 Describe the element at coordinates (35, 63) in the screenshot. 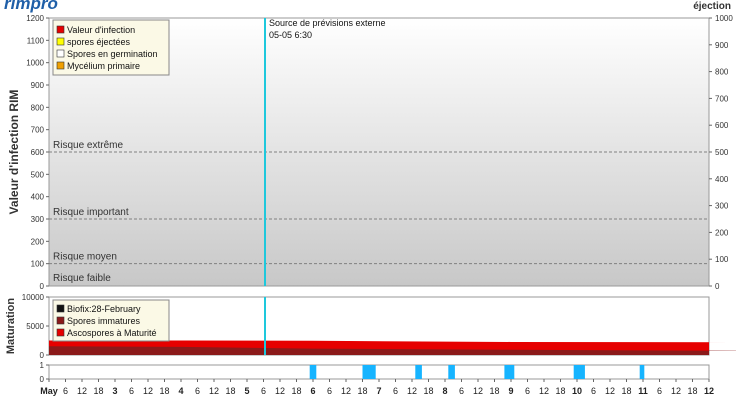

I see `main-y-tick-label: 1000` at that location.